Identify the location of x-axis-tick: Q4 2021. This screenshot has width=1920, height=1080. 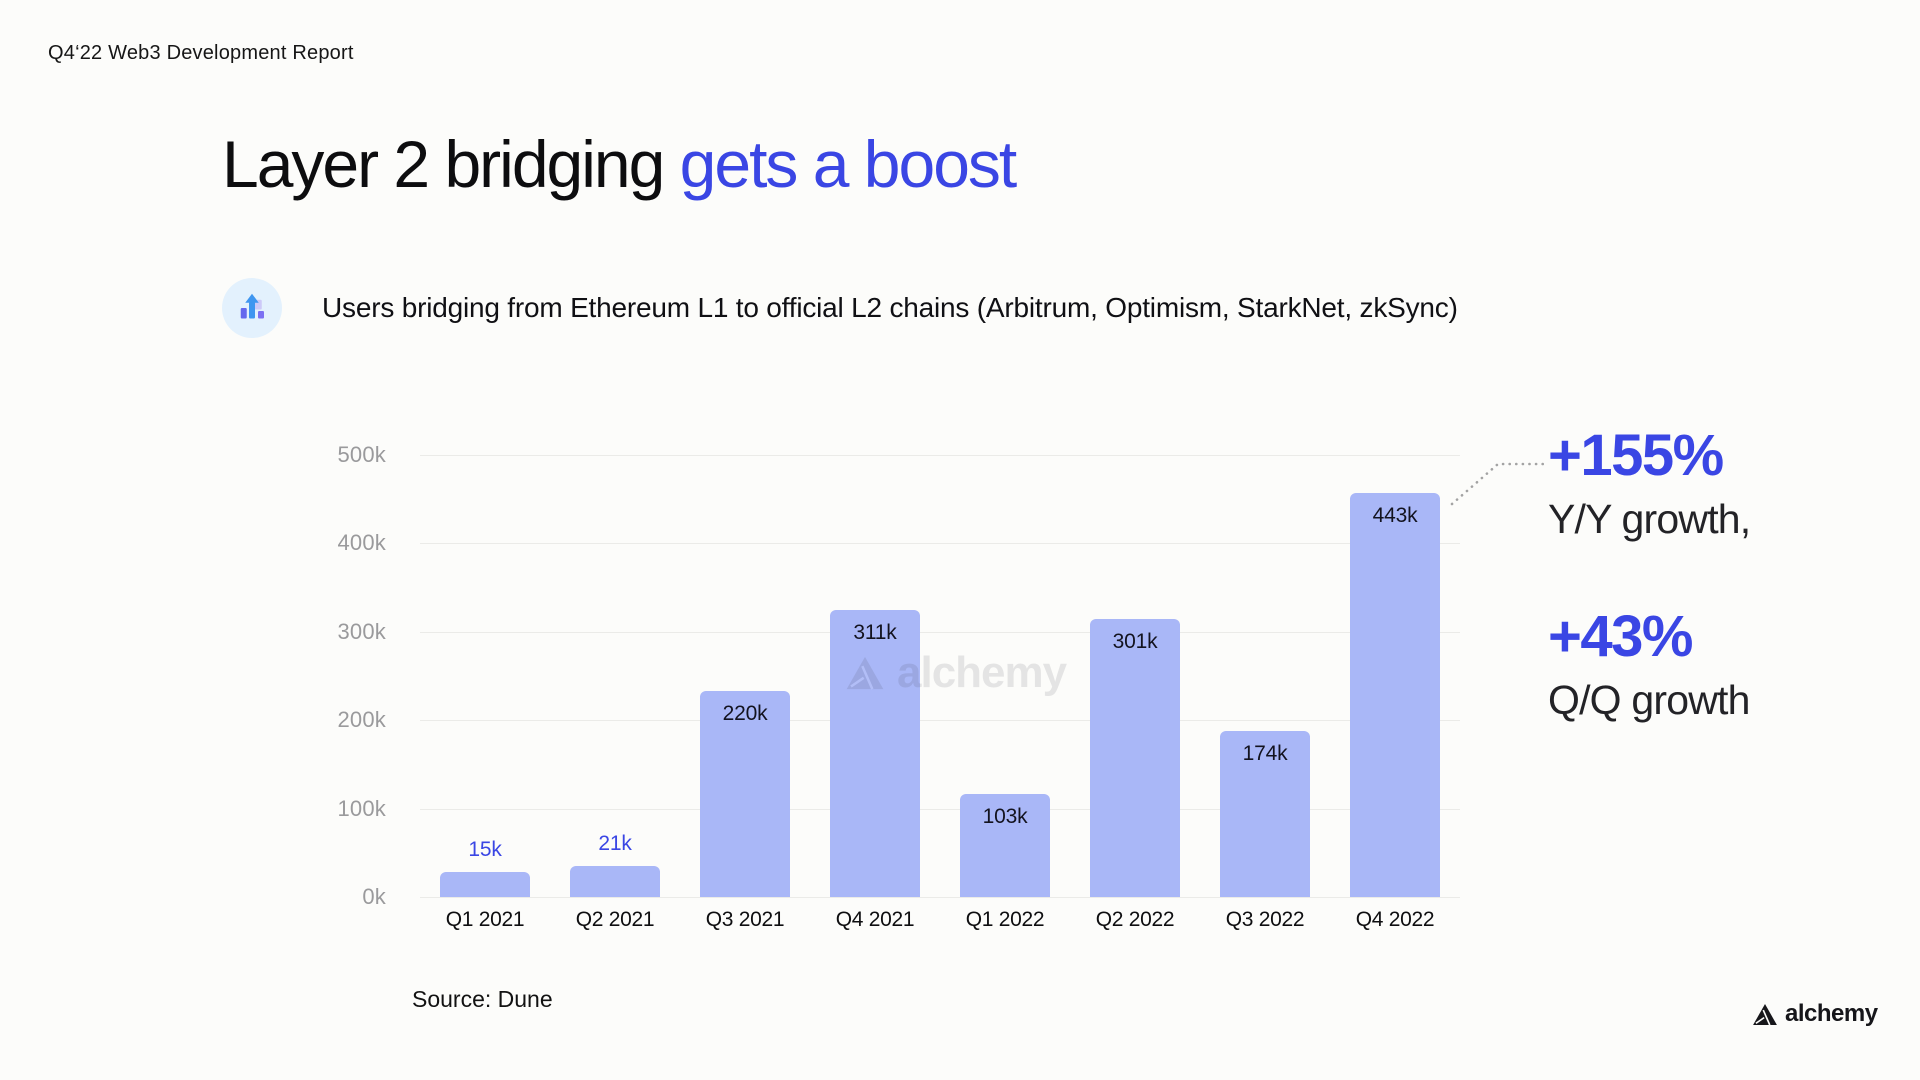
(875, 919).